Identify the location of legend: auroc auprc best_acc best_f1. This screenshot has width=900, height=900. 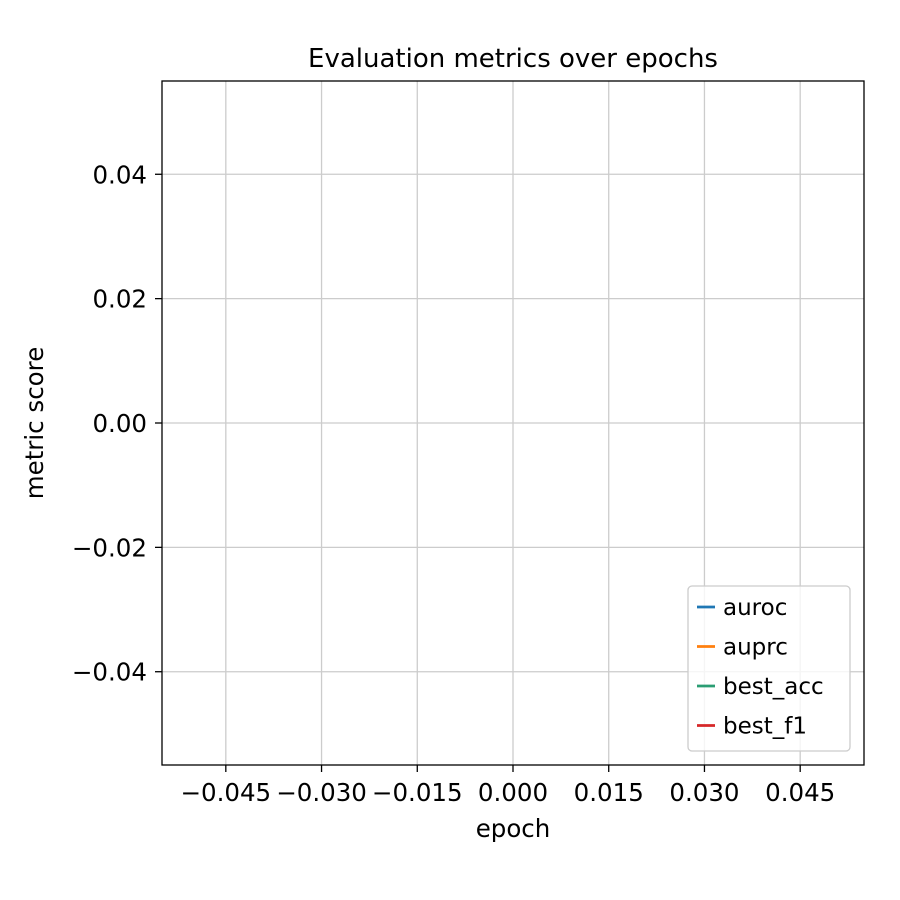
(769, 668).